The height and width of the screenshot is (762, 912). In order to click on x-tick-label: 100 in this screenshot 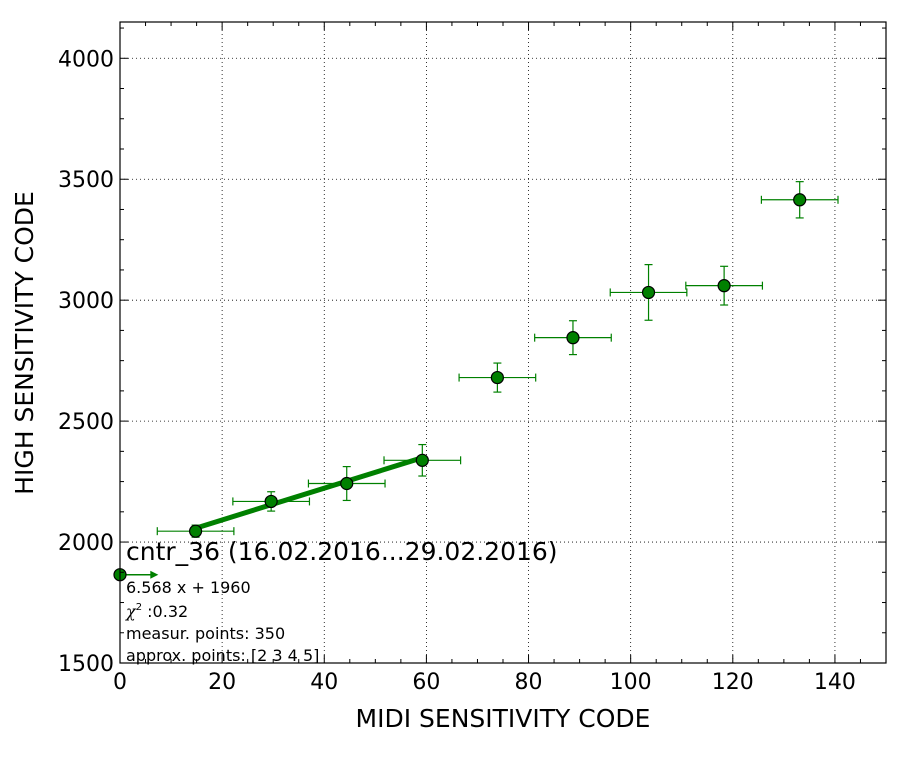, I will do `click(631, 682)`.